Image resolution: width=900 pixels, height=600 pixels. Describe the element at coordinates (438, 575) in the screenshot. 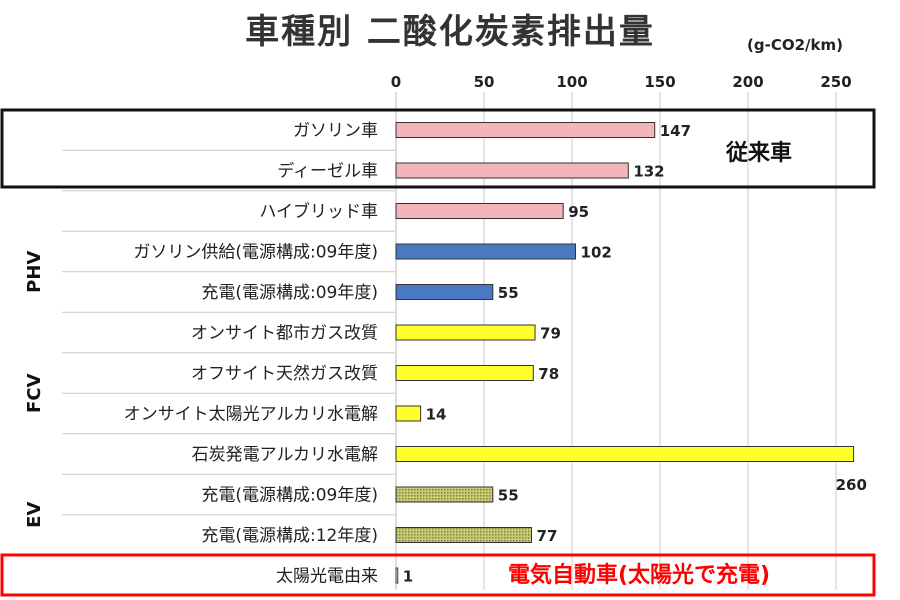

I see `callout-box-ev-solar` at that location.